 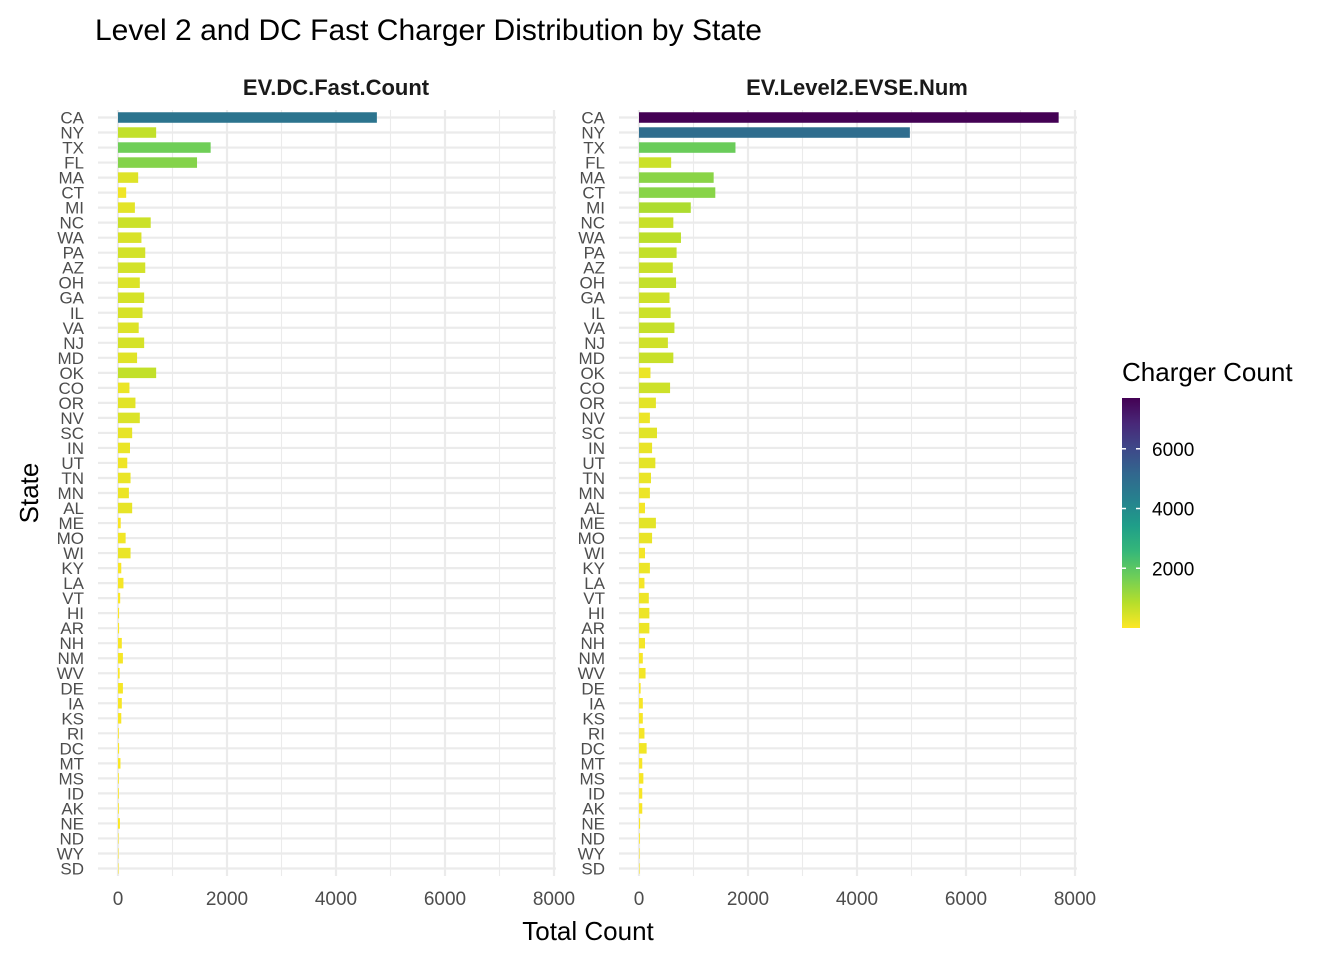 What do you see at coordinates (597, 703) in the screenshot?
I see `y-tick-label: IA` at bounding box center [597, 703].